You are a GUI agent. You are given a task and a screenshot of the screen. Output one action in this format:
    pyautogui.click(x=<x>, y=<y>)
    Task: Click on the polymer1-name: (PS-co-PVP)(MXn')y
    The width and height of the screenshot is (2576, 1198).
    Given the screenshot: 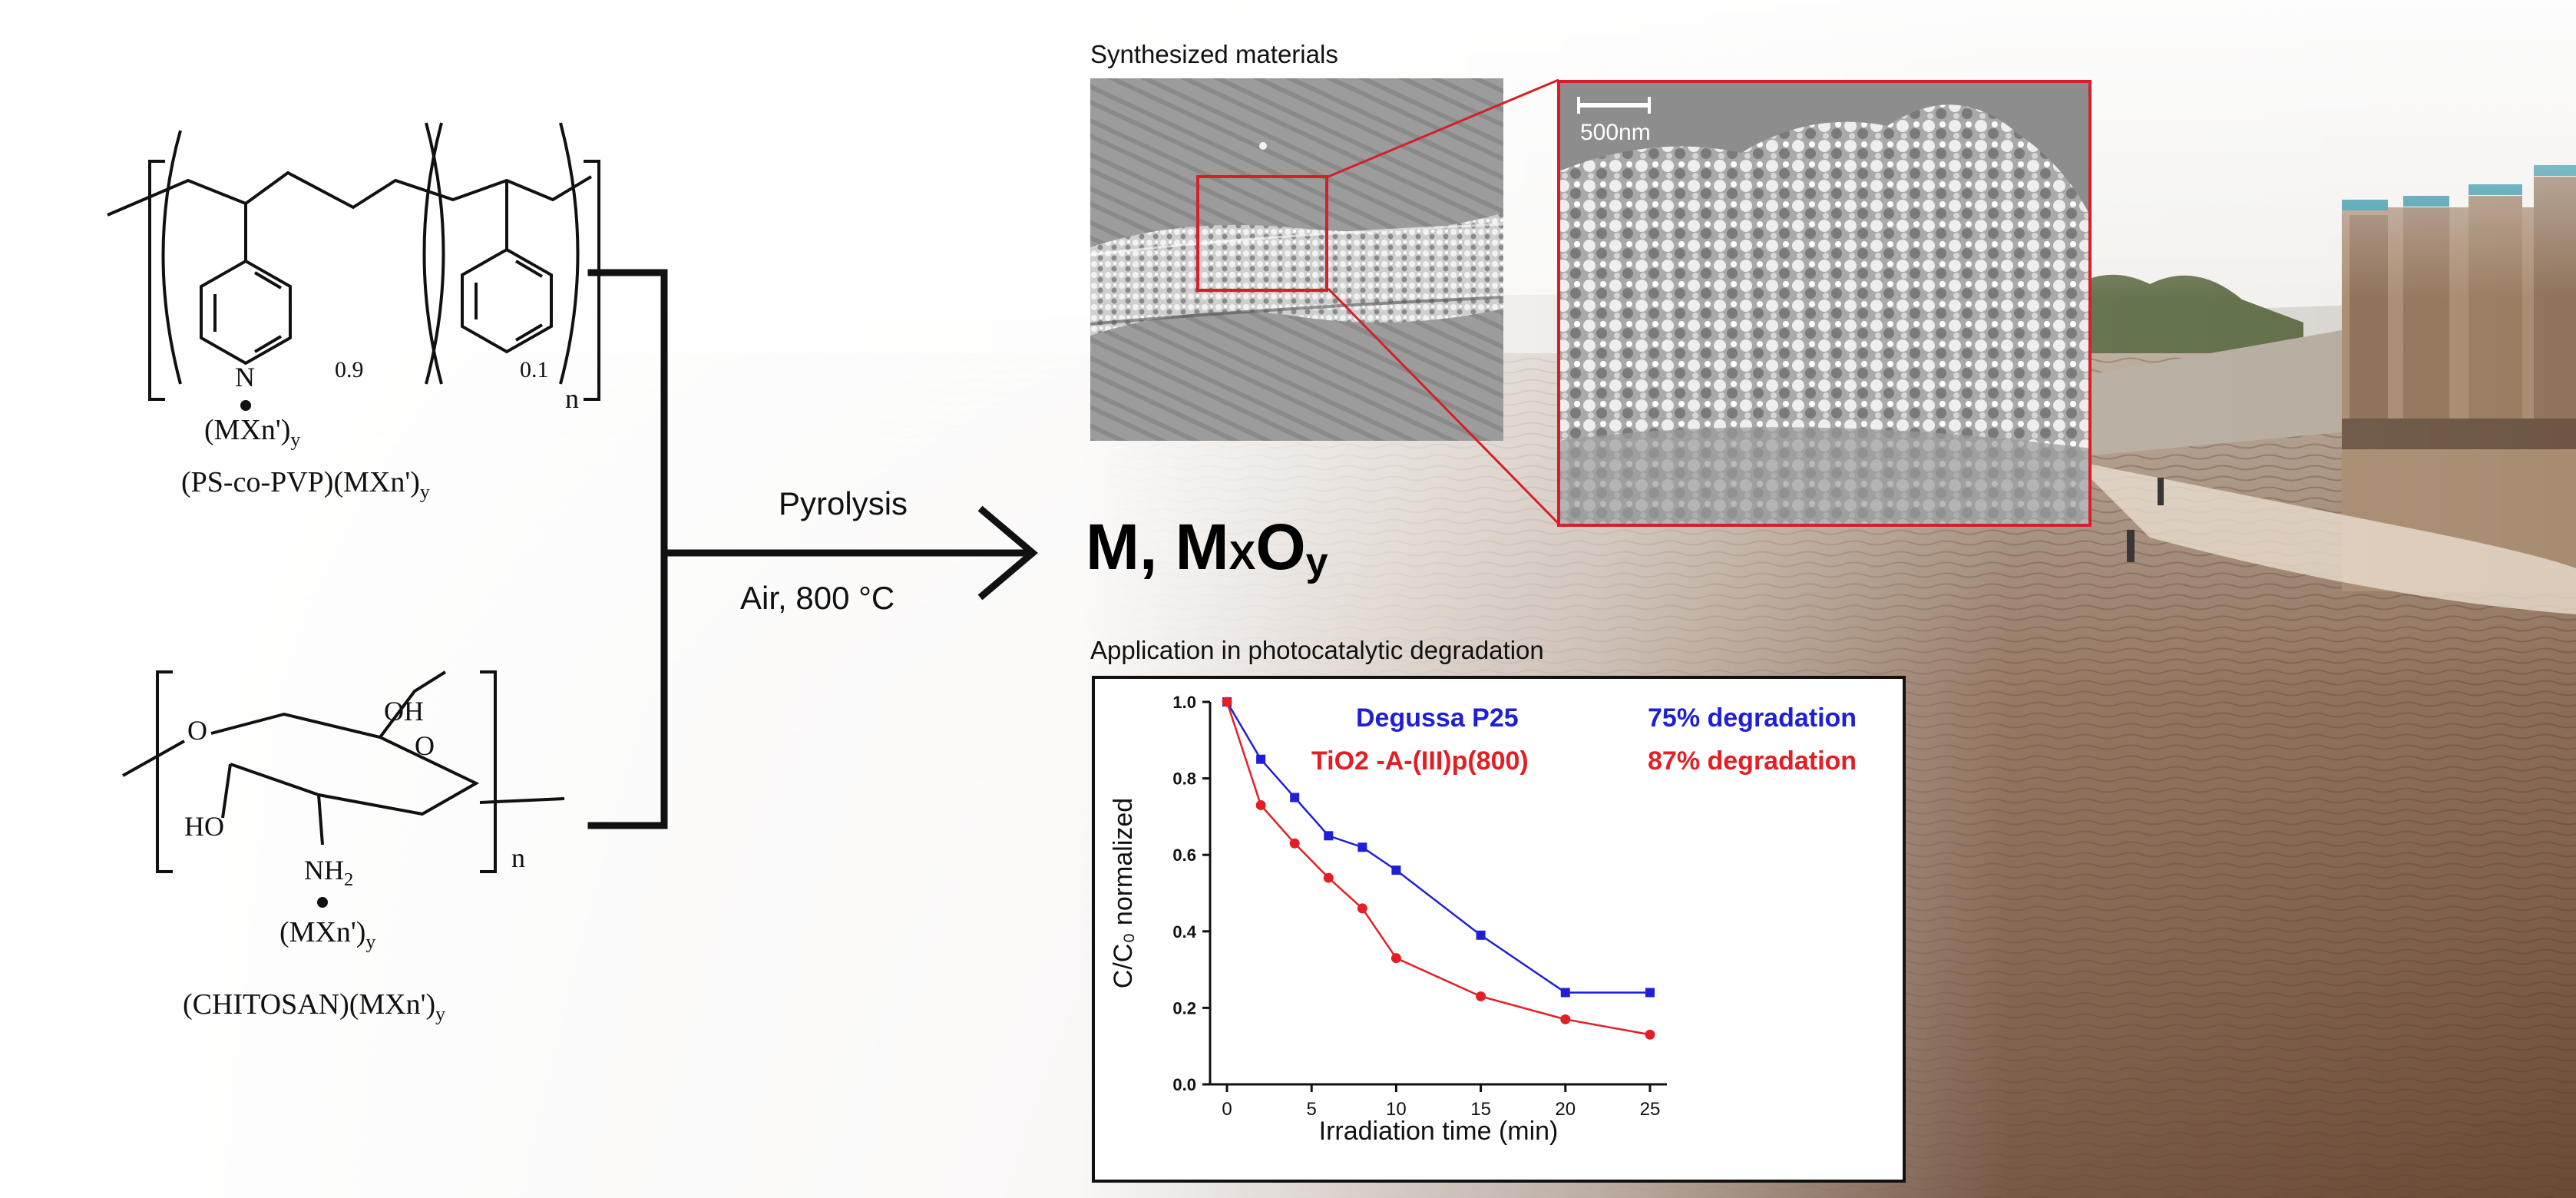 What is the action you would take?
    pyautogui.click(x=305, y=484)
    